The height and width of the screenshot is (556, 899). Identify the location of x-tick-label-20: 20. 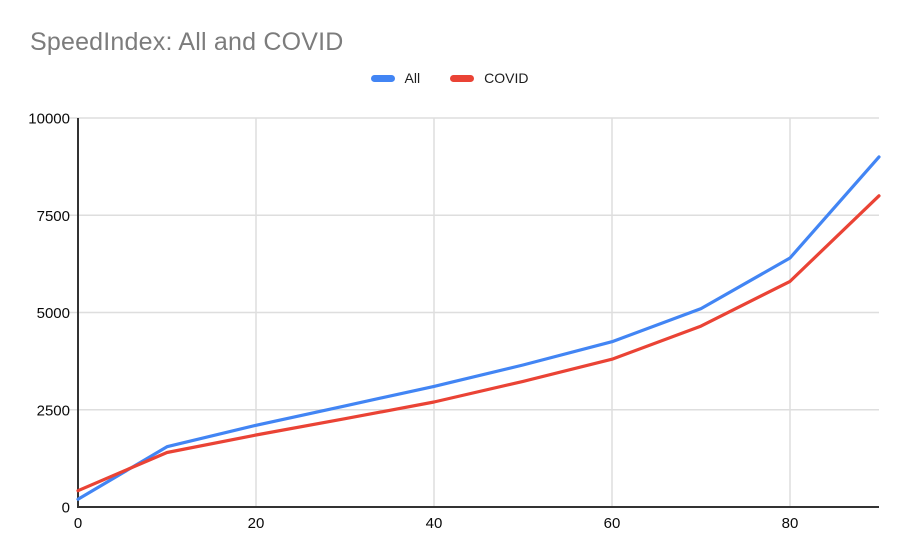
(256, 523).